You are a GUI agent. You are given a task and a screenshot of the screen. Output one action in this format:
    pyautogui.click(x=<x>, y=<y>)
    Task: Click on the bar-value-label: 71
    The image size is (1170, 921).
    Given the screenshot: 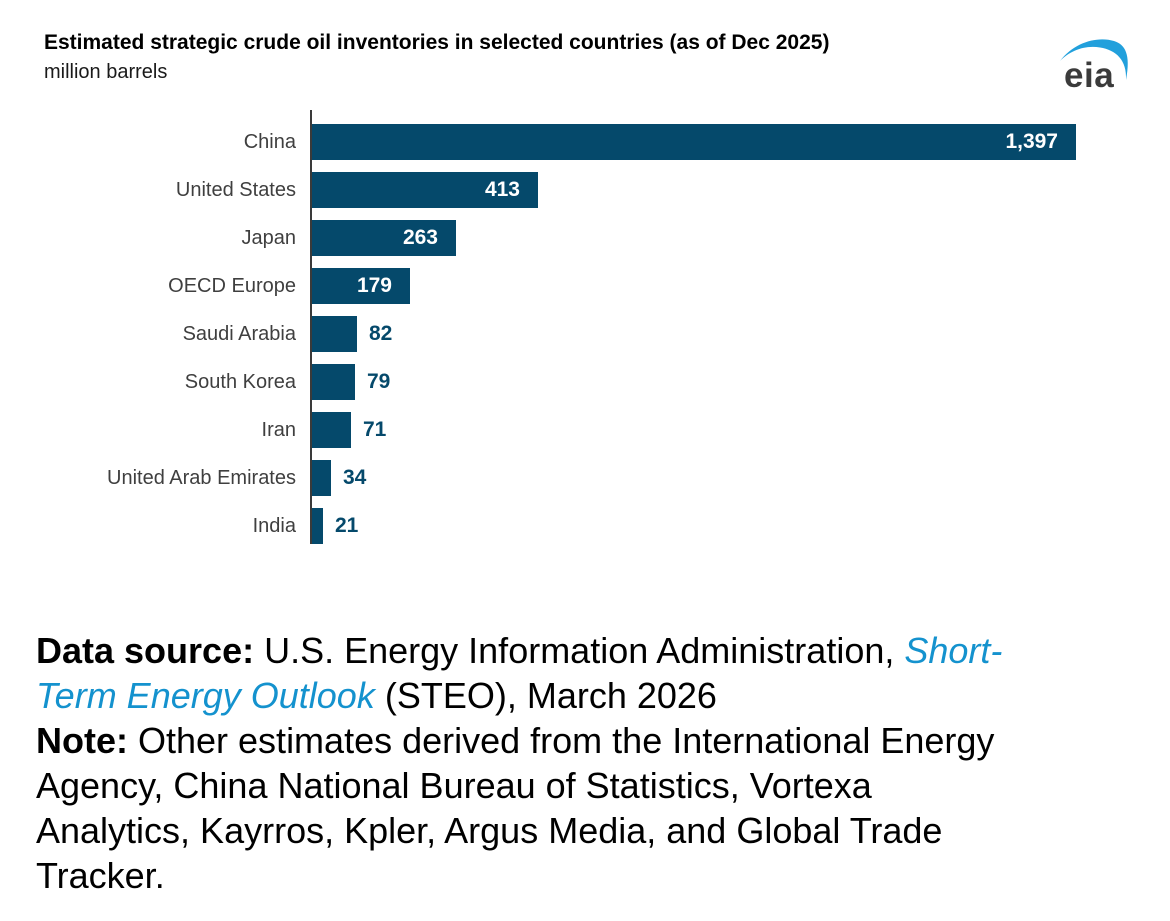 What is the action you would take?
    pyautogui.click(x=375, y=429)
    